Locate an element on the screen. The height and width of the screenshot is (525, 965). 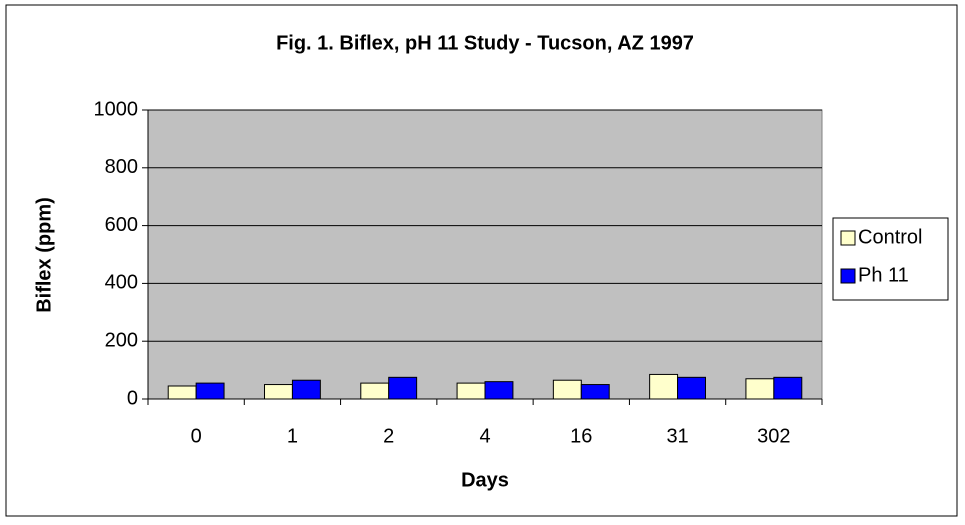
x-tick-label: 31 is located at coordinates (677, 436).